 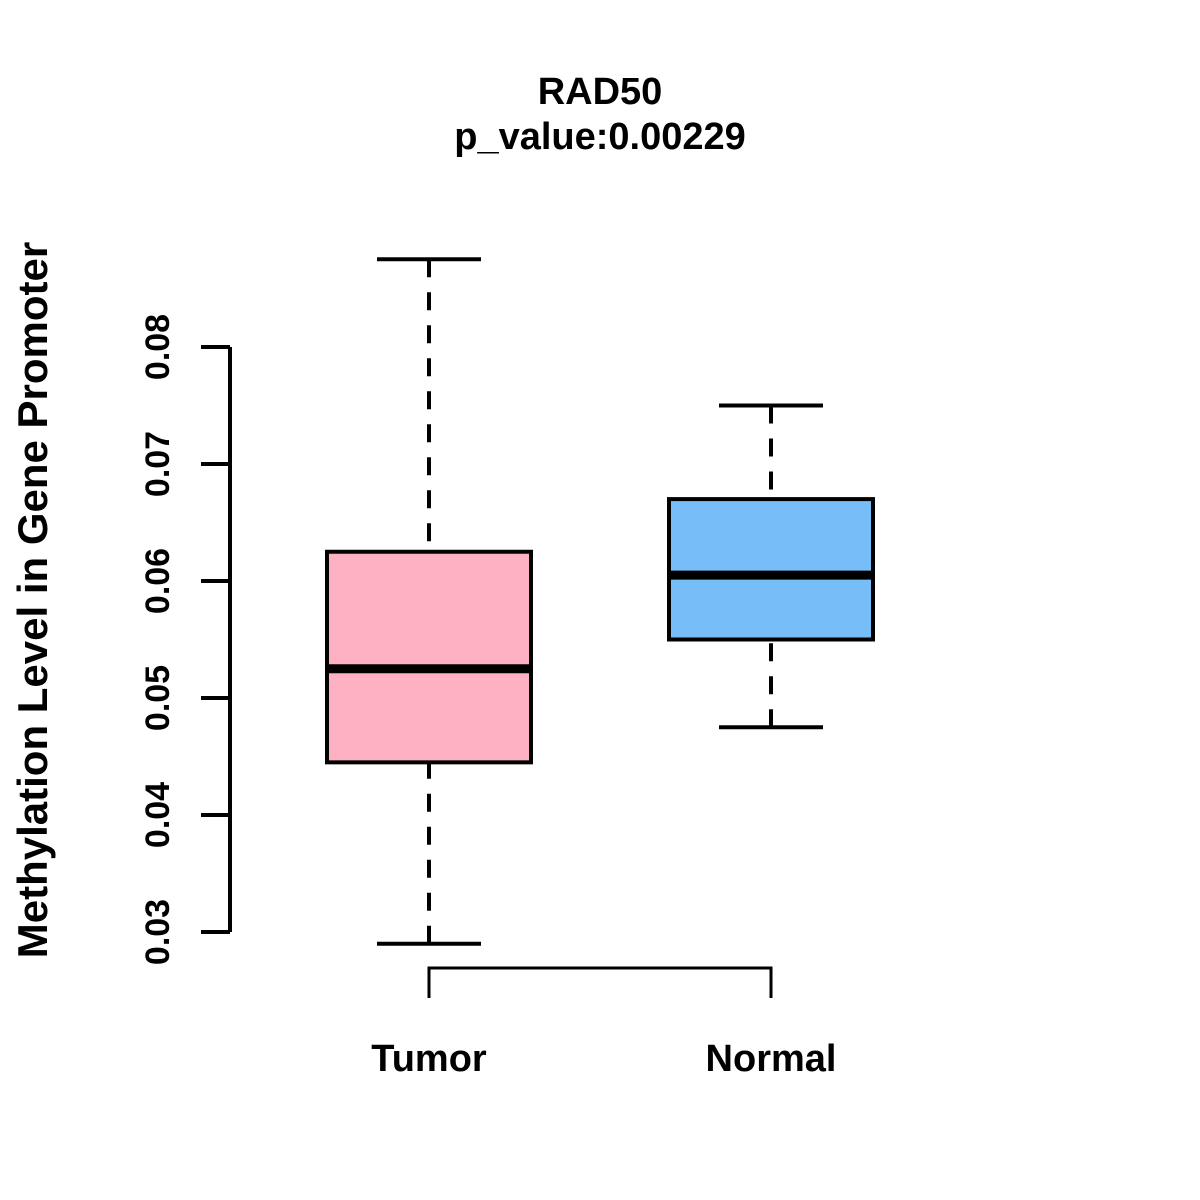 I want to click on x-tick-label-tumor: Tumor, so click(x=429, y=1059).